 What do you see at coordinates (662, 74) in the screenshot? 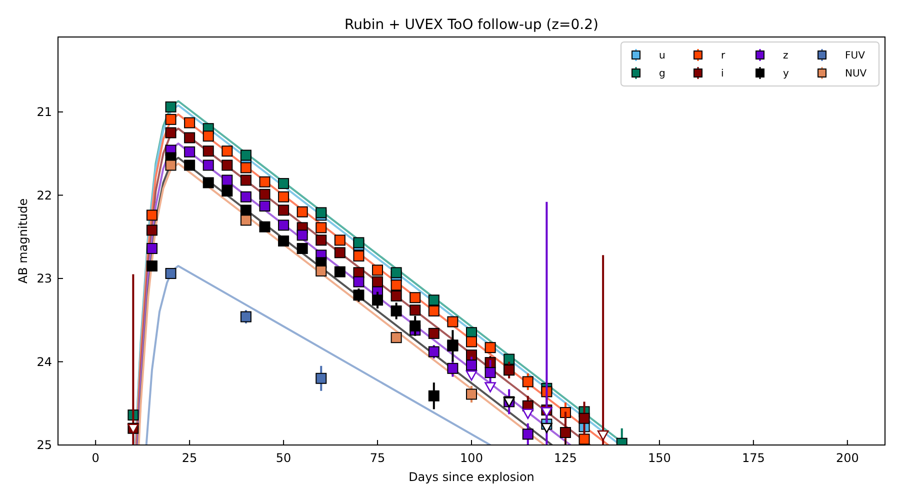
I see `legend-label: g` at bounding box center [662, 74].